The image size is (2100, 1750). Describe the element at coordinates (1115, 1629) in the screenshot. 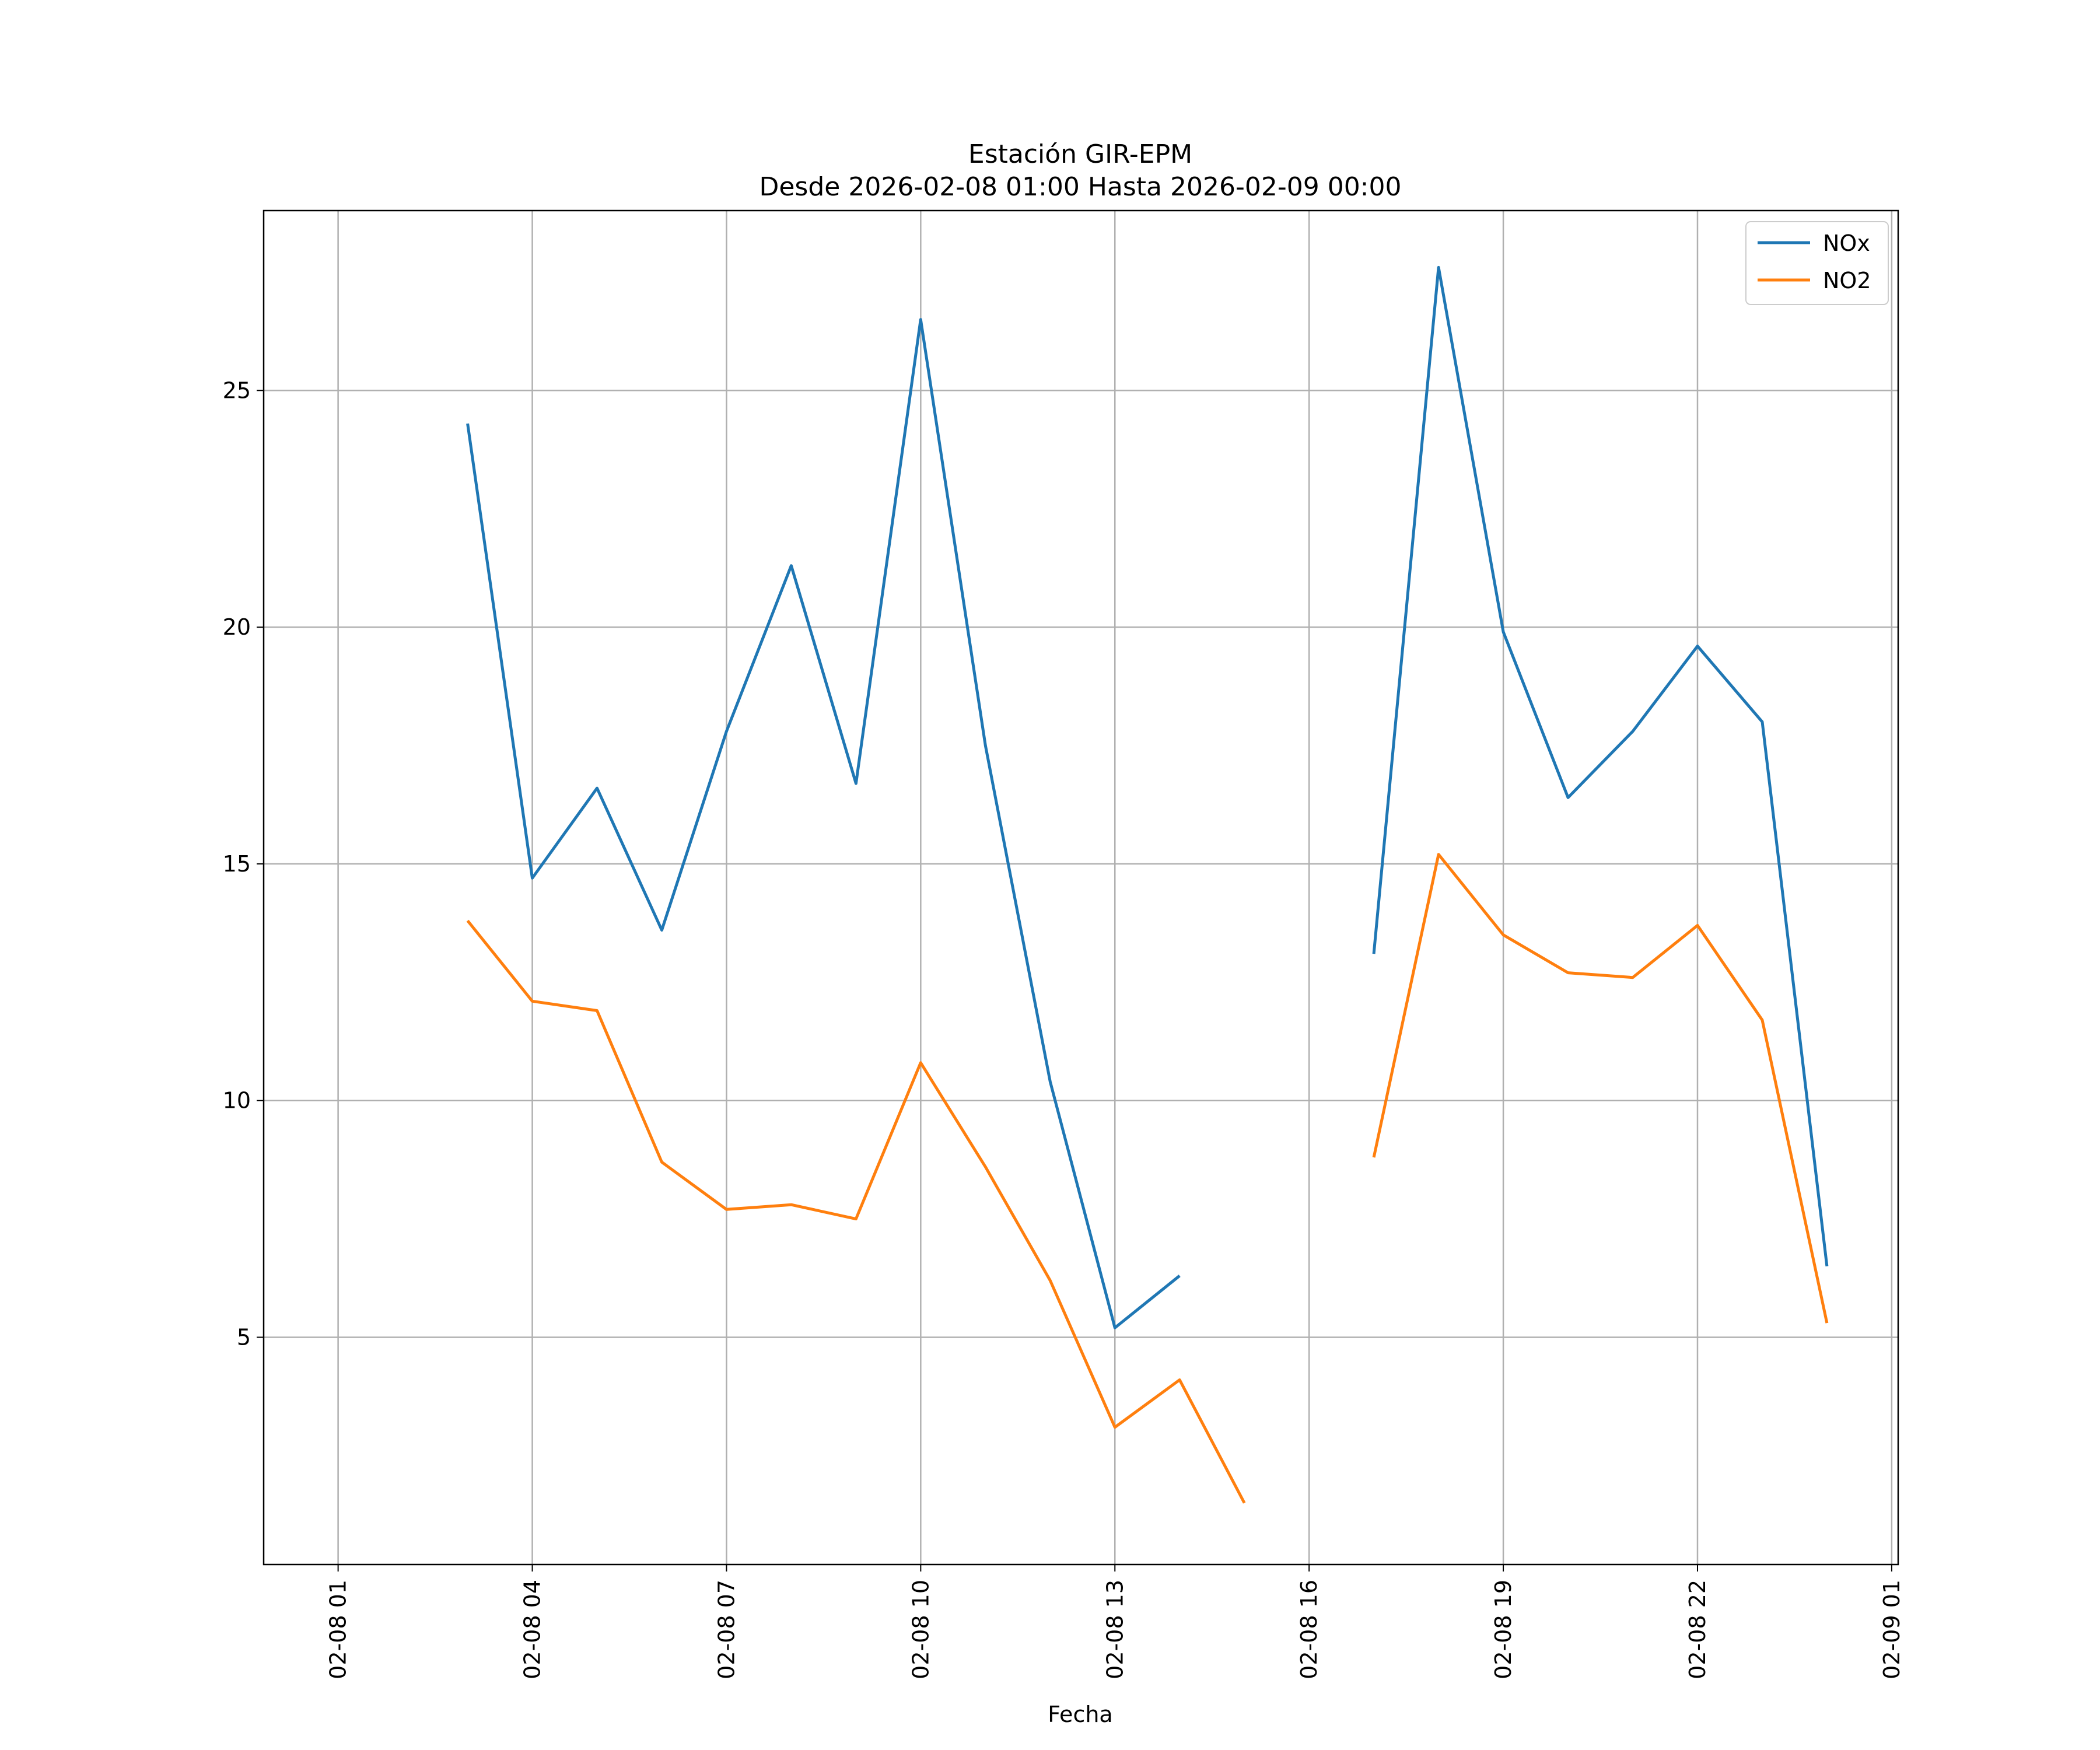

I see `x-tick-label: 02-08 13` at that location.